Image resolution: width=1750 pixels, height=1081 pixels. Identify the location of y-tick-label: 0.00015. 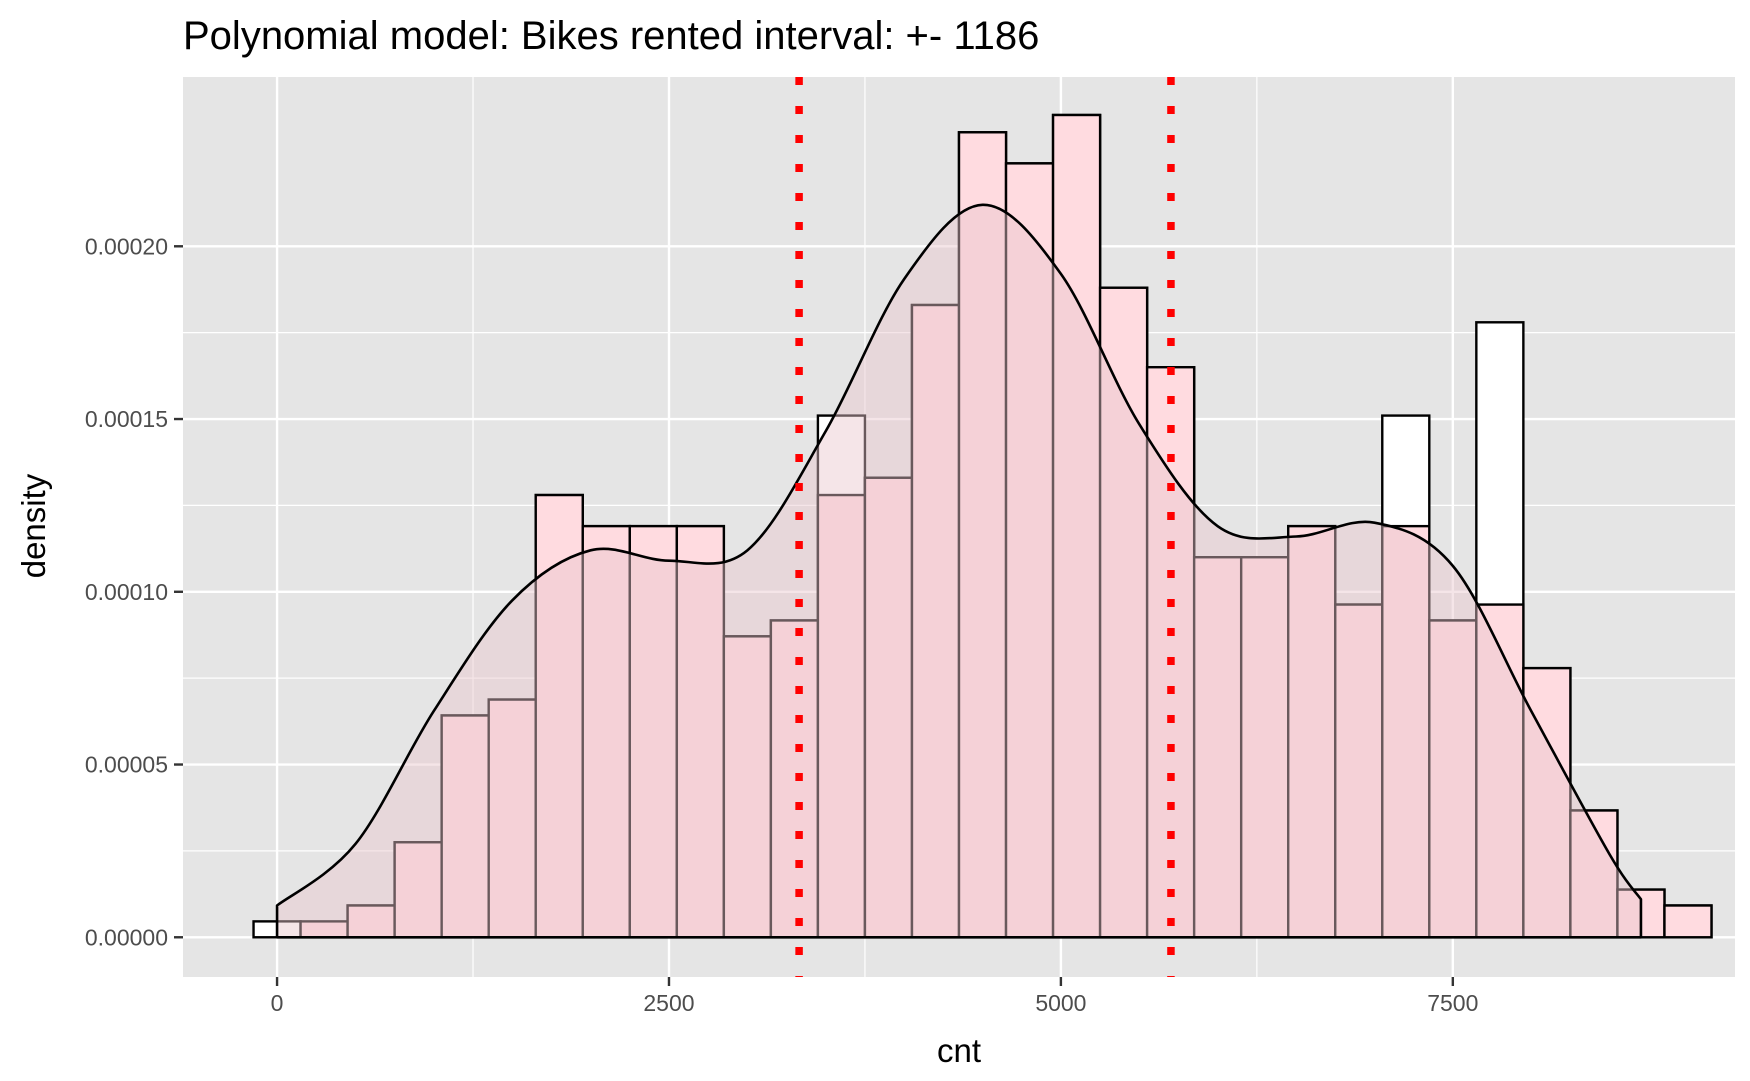
(126, 419).